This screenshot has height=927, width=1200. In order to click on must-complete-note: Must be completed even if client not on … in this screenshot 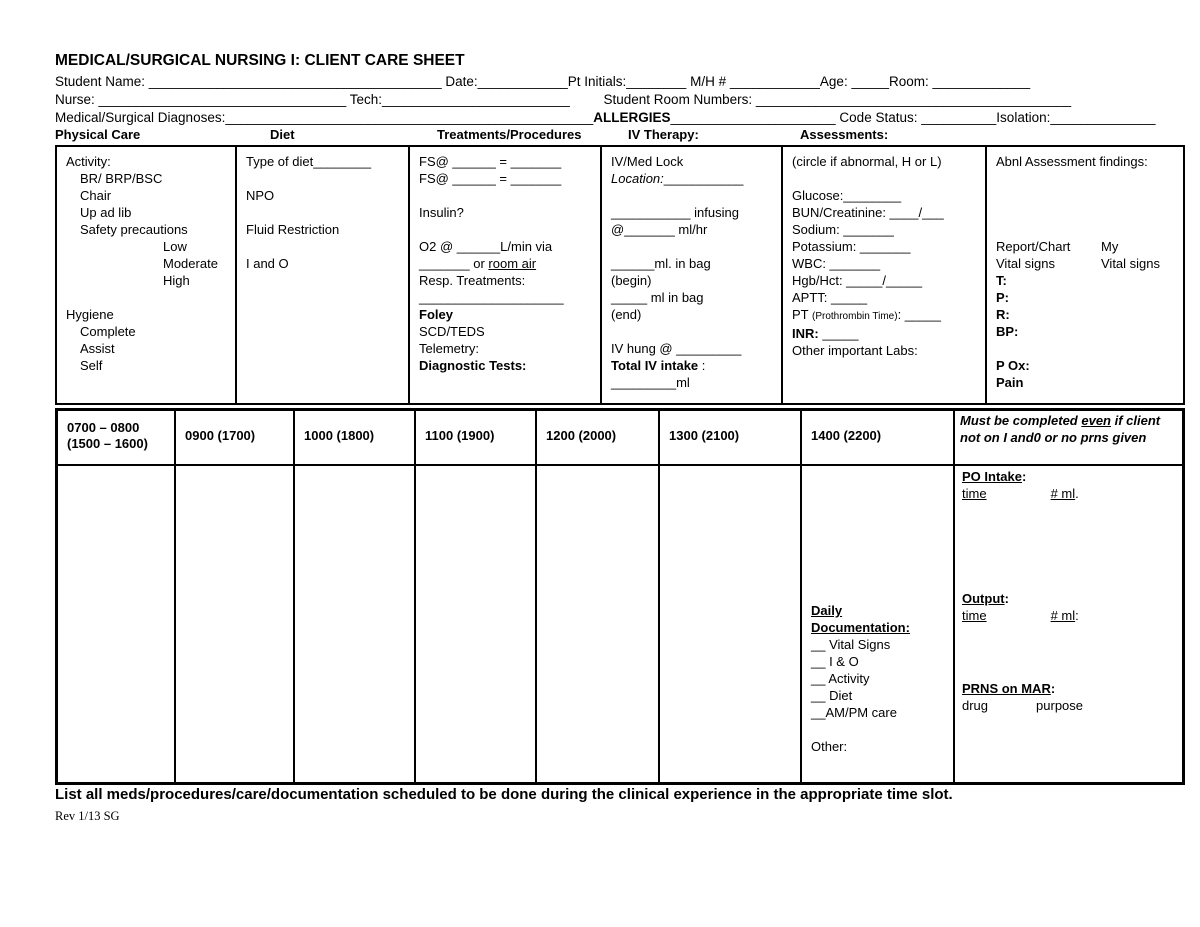, I will do `click(1068, 438)`.